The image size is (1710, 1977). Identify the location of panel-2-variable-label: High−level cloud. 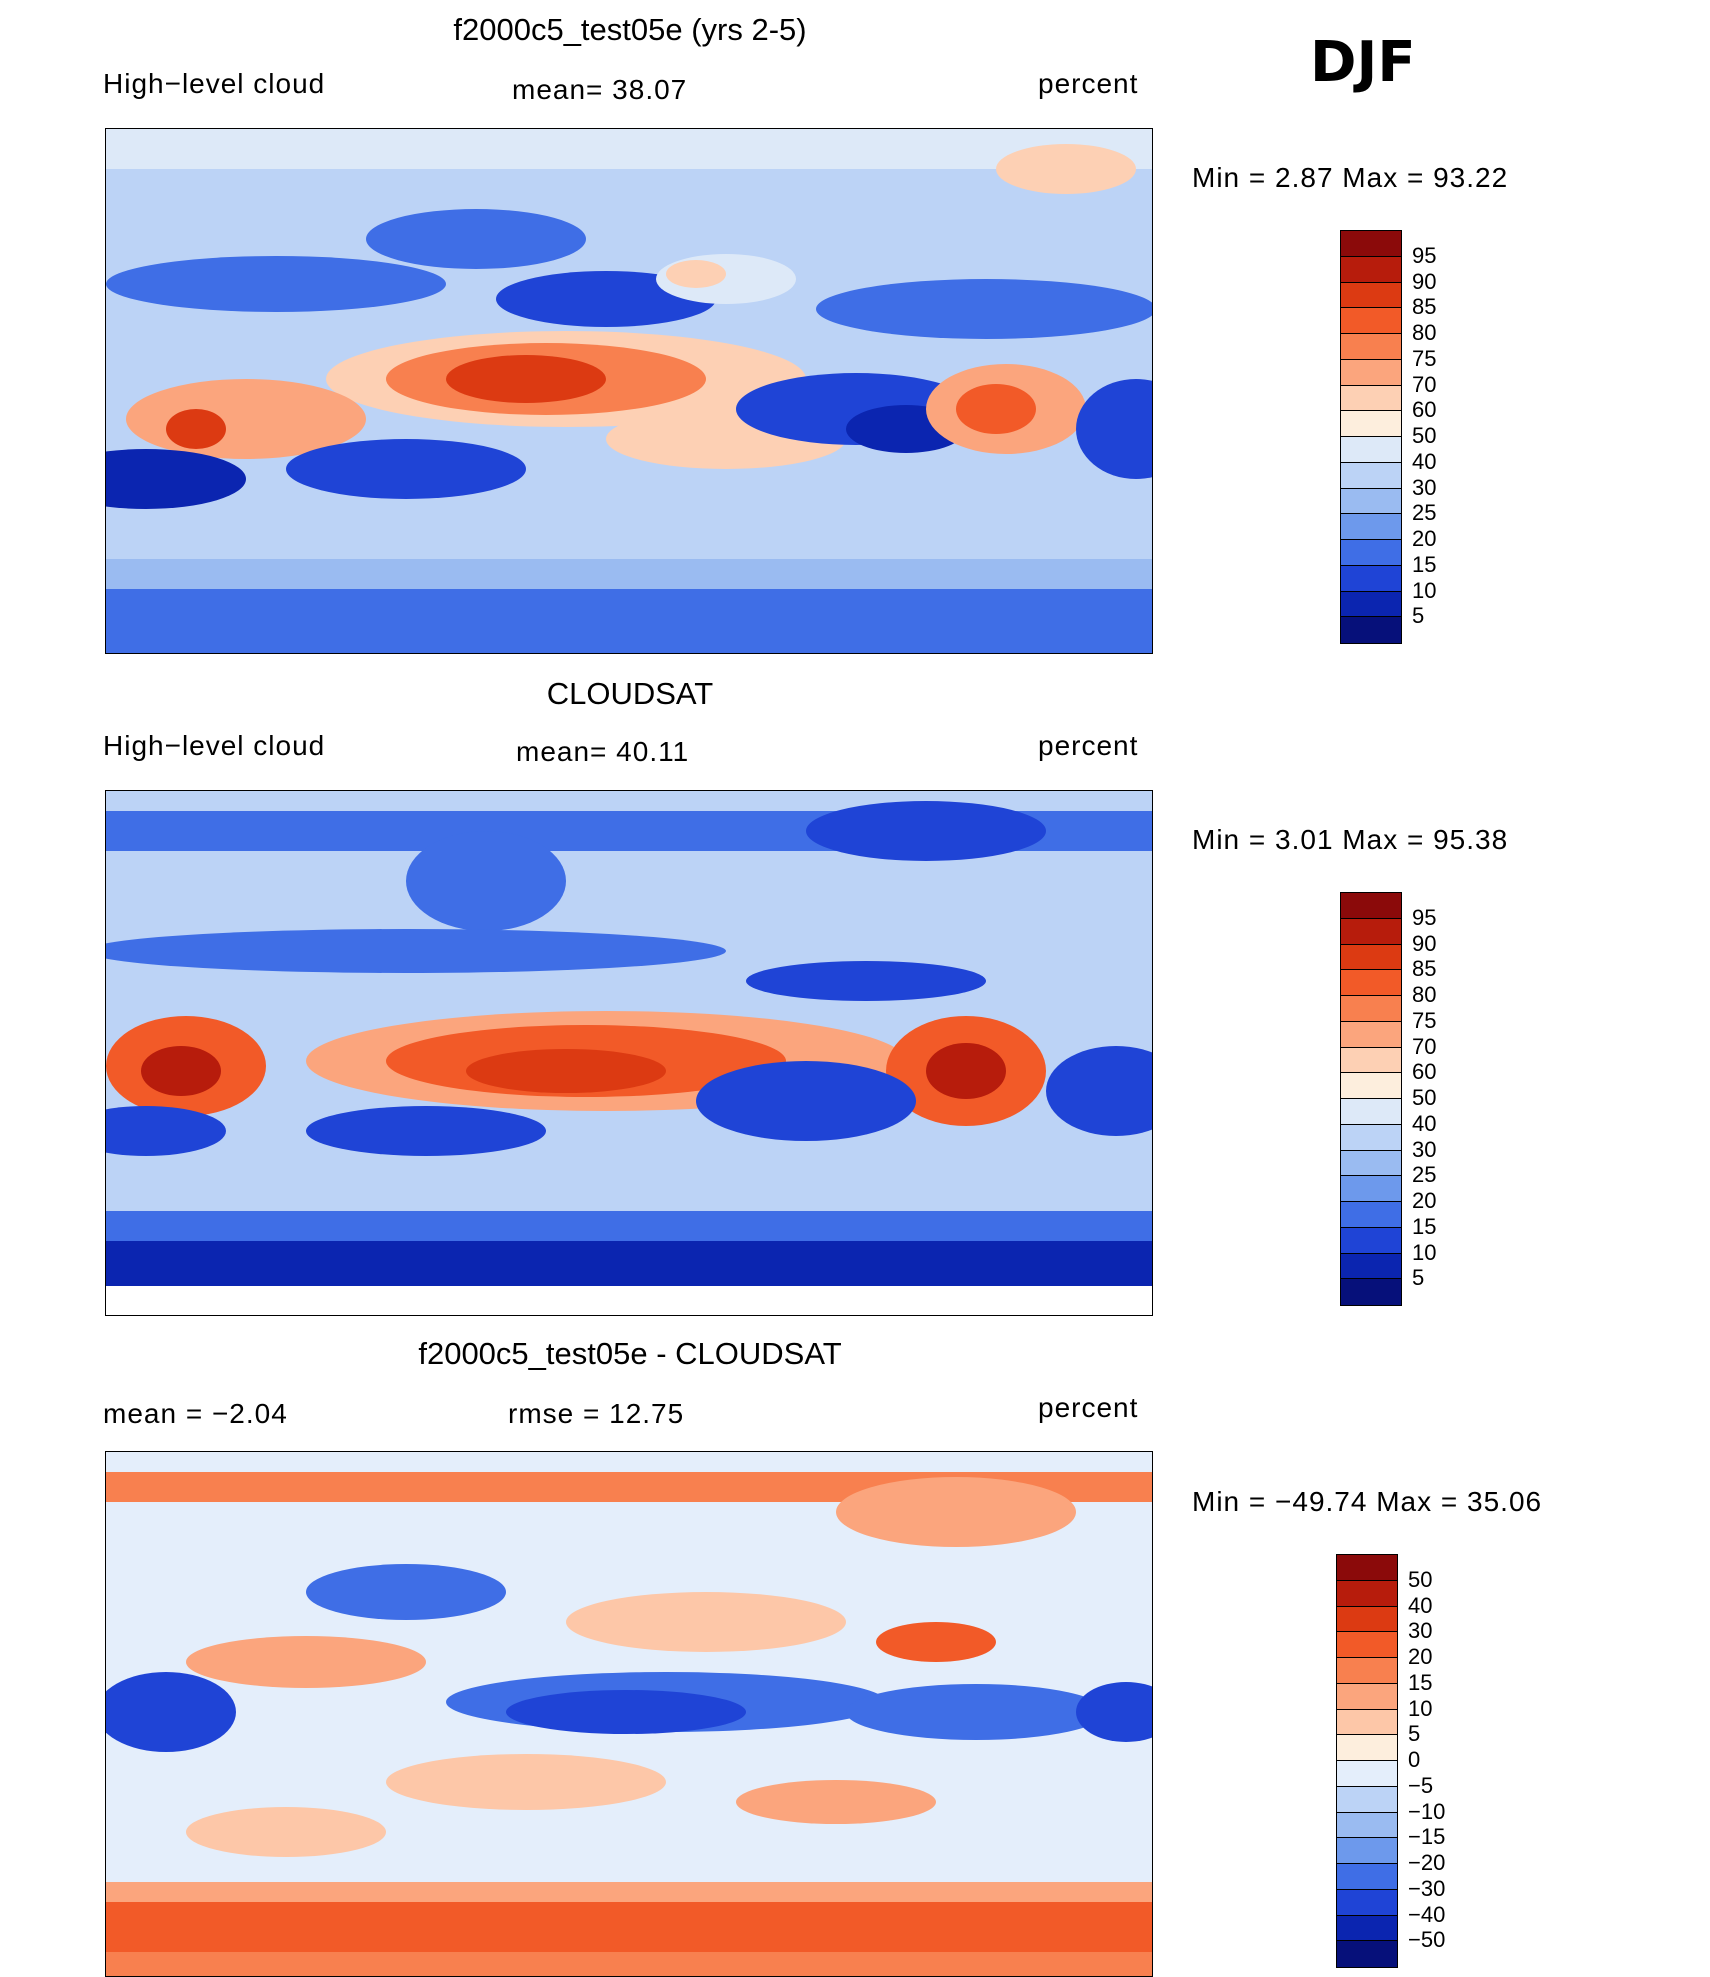
(214, 745).